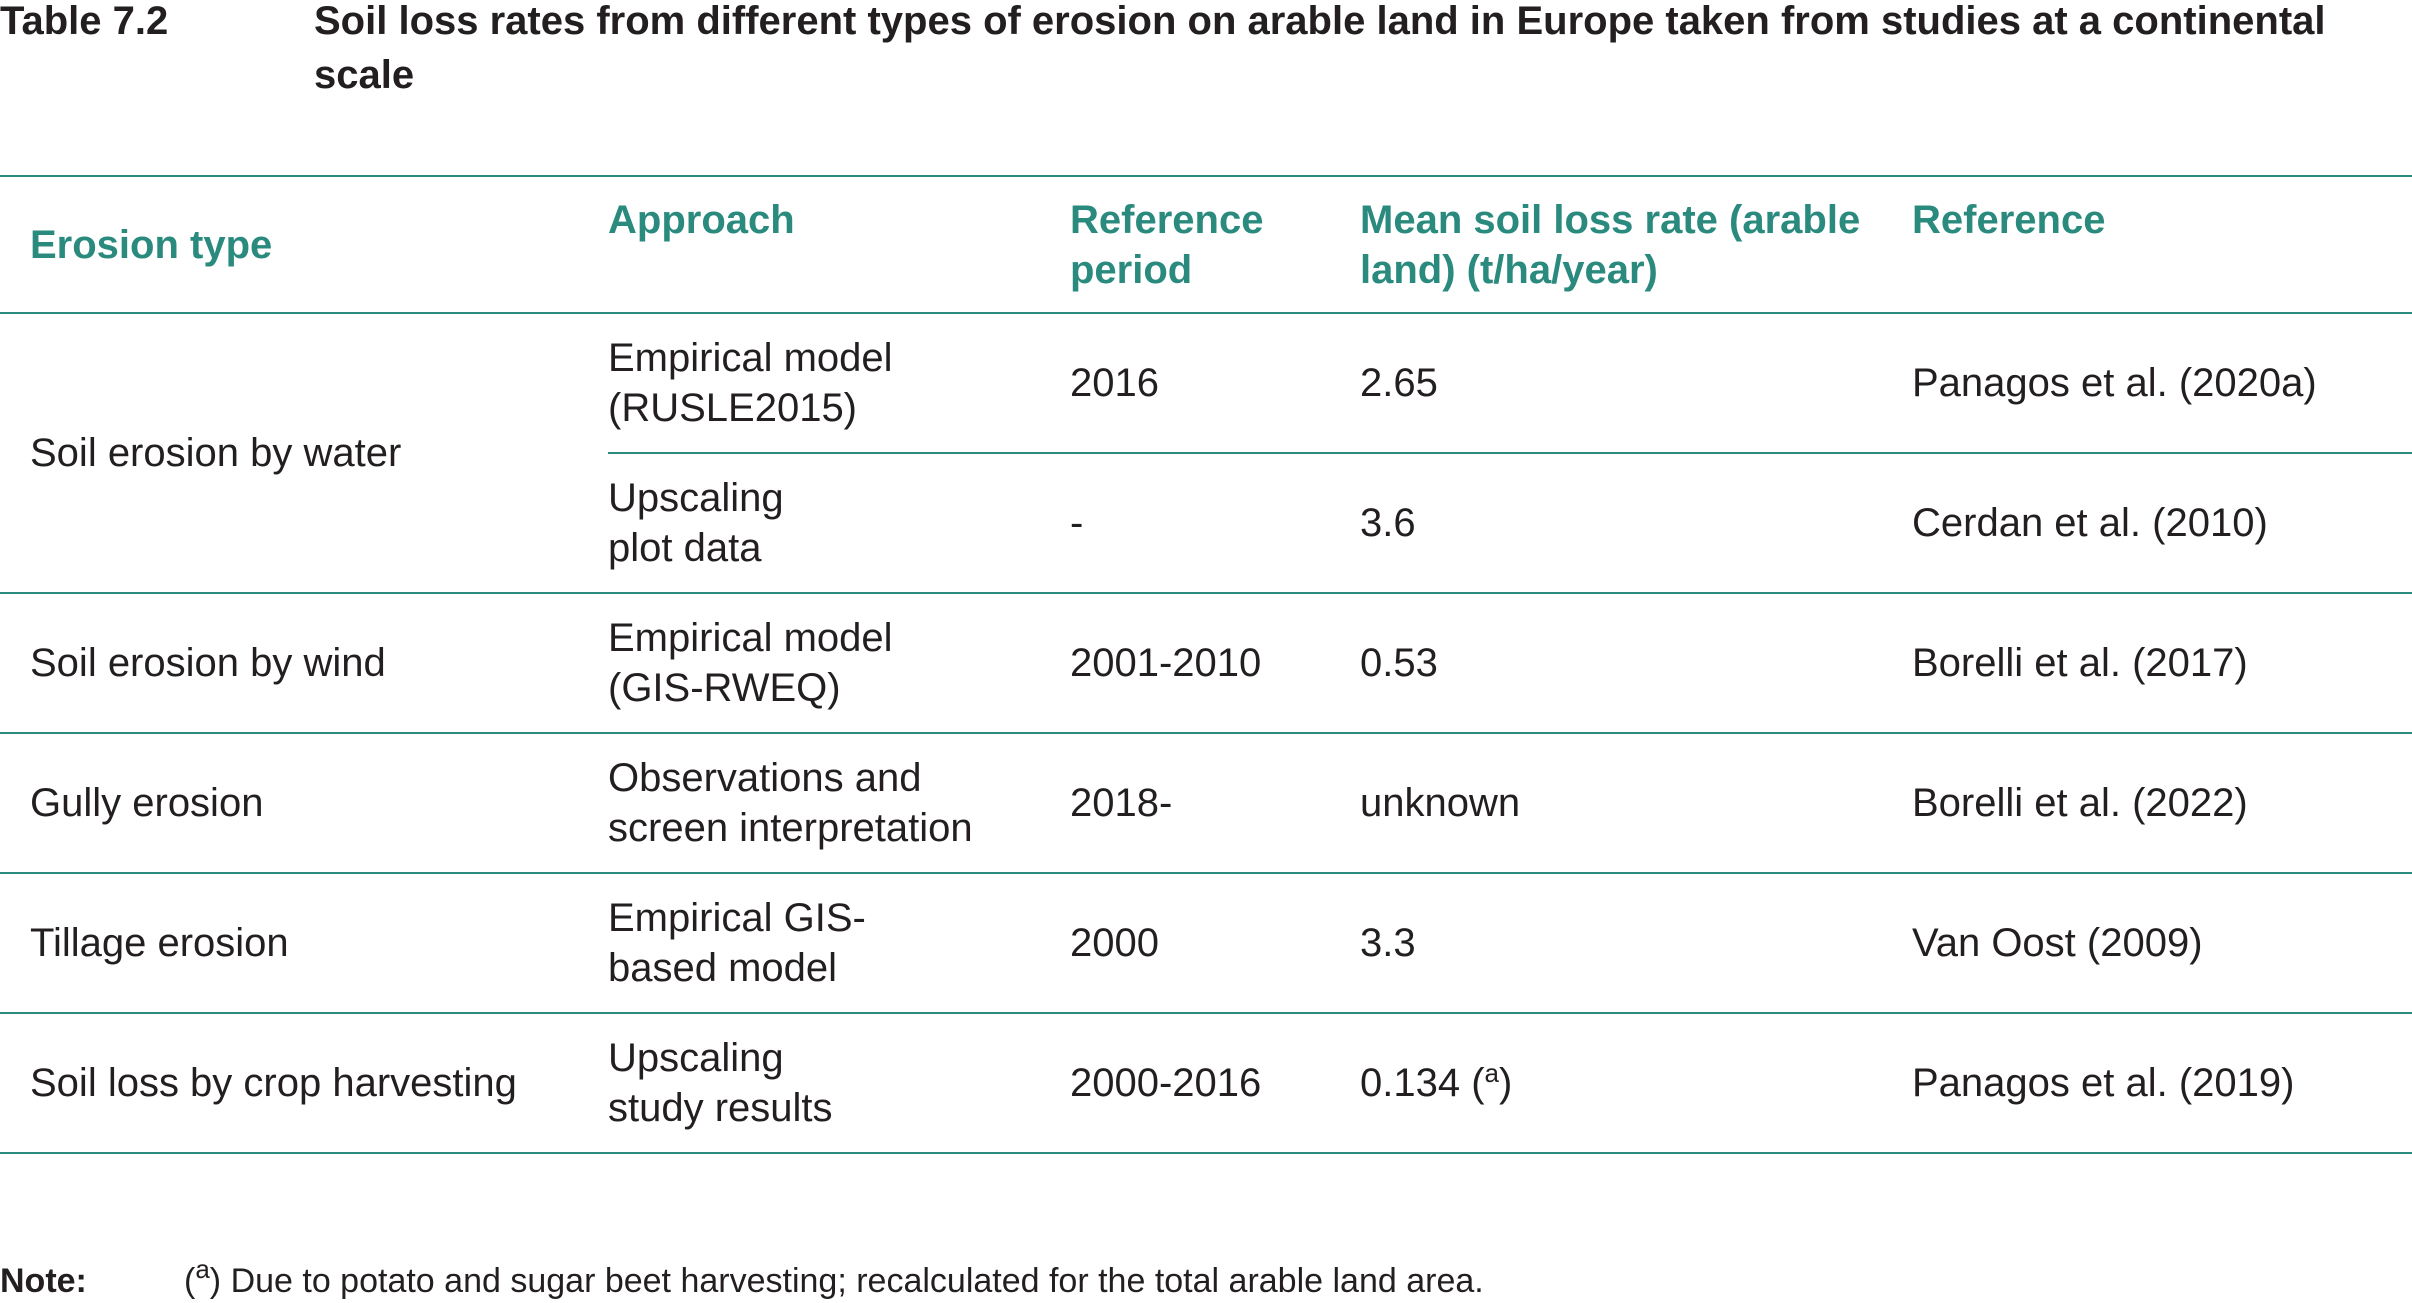  What do you see at coordinates (208, 663) in the screenshot?
I see `erosion-type-cell: Soil erosion by wind` at bounding box center [208, 663].